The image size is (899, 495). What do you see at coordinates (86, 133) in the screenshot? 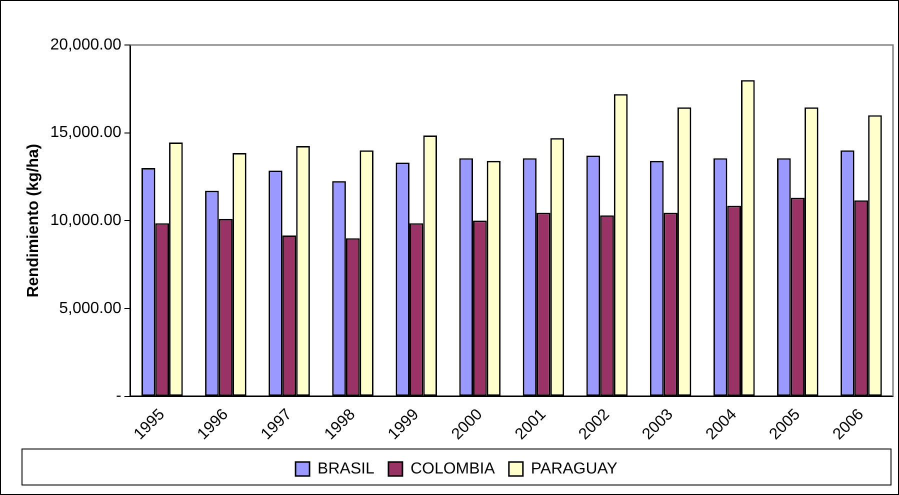
I see `y-tick-label: 15,000.00` at bounding box center [86, 133].